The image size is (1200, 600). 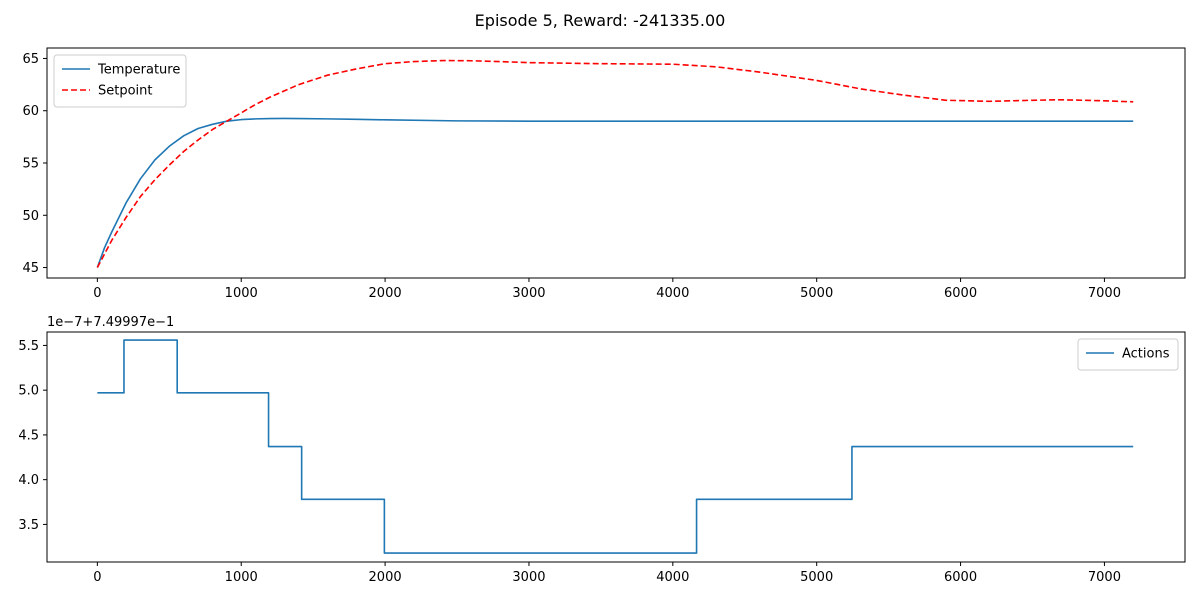 I want to click on y-tick-label: 55, so click(x=30, y=164).